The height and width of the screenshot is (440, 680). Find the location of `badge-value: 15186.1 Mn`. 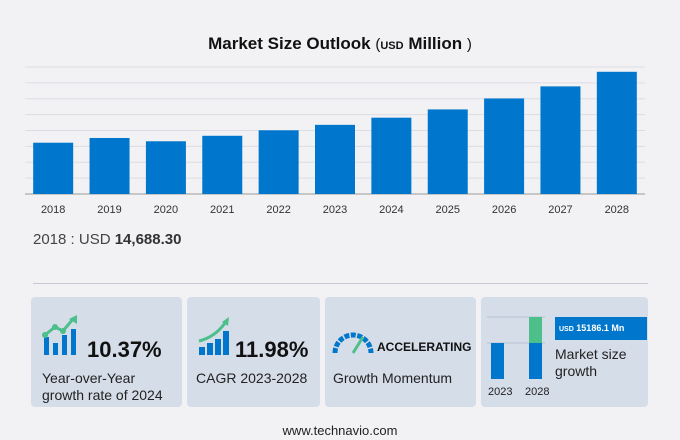

badge-value: 15186.1 Mn is located at coordinates (600, 328).